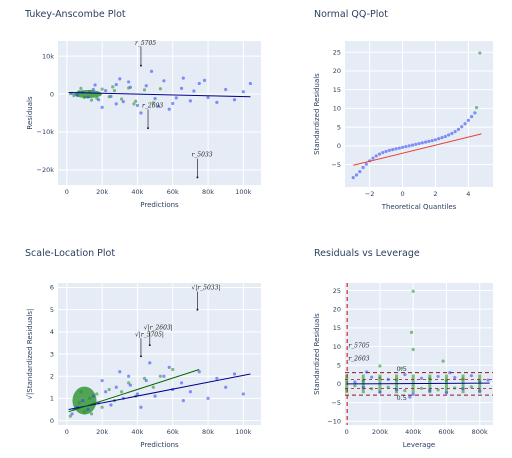 Image resolution: width=512 pixels, height=458 pixels. Describe the element at coordinates (337, 328) in the screenshot. I see `y-tick-label: 15` at that location.